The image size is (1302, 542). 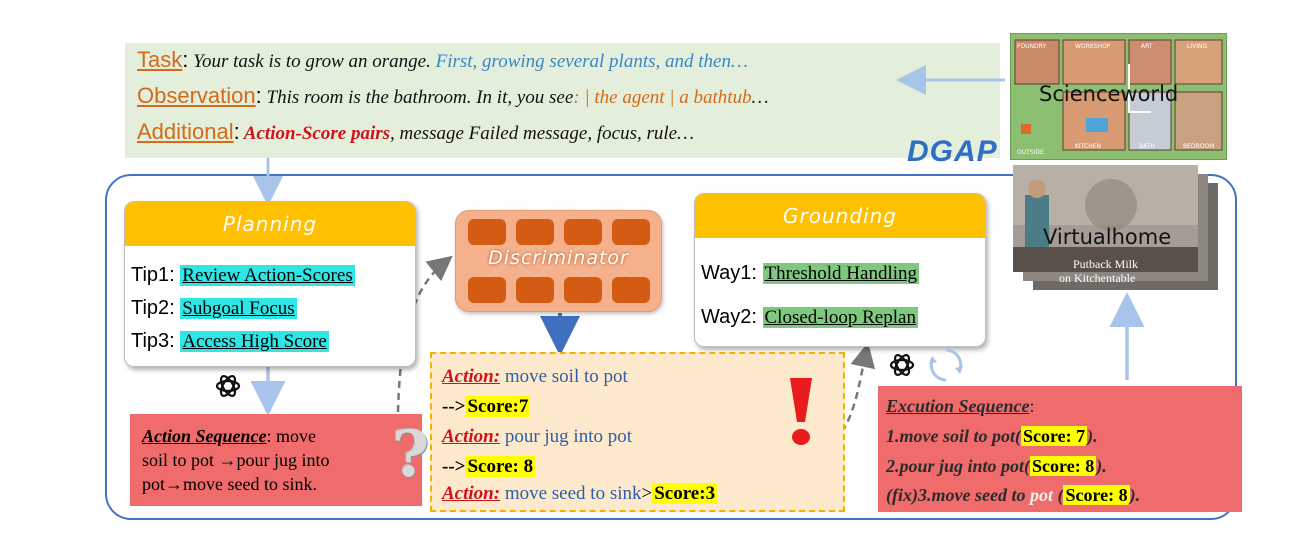 I want to click on virtualhome-scene-image: Virtualhome Putback Milk on Kitchentable, so click(x=1115, y=227).